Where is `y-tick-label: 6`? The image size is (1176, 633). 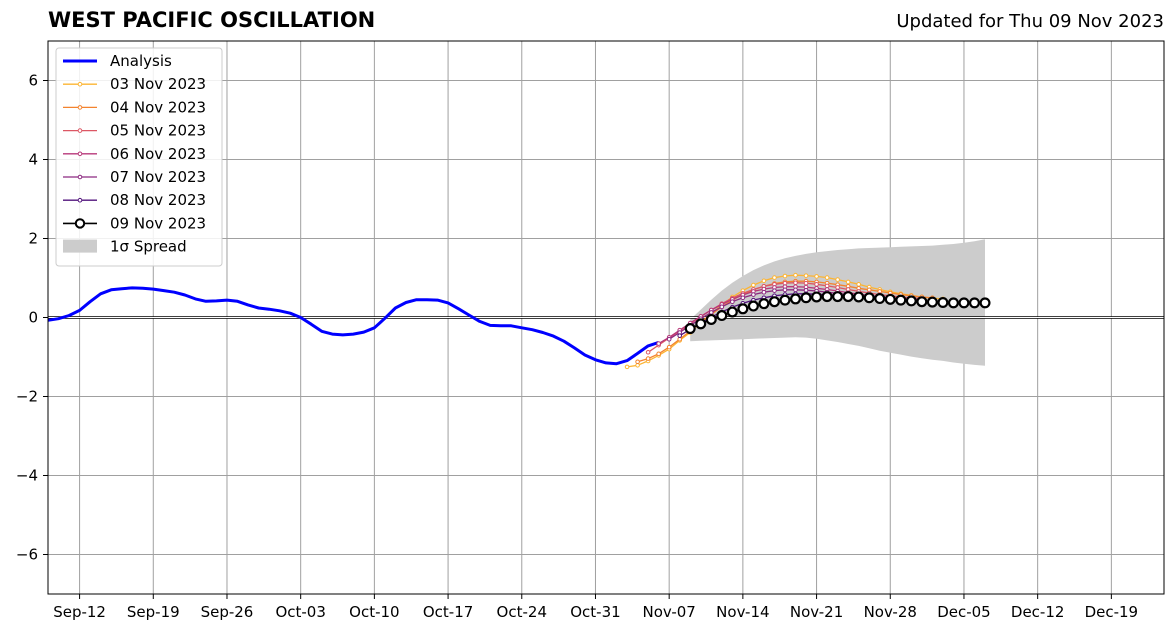 y-tick-label: 6 is located at coordinates (33, 81).